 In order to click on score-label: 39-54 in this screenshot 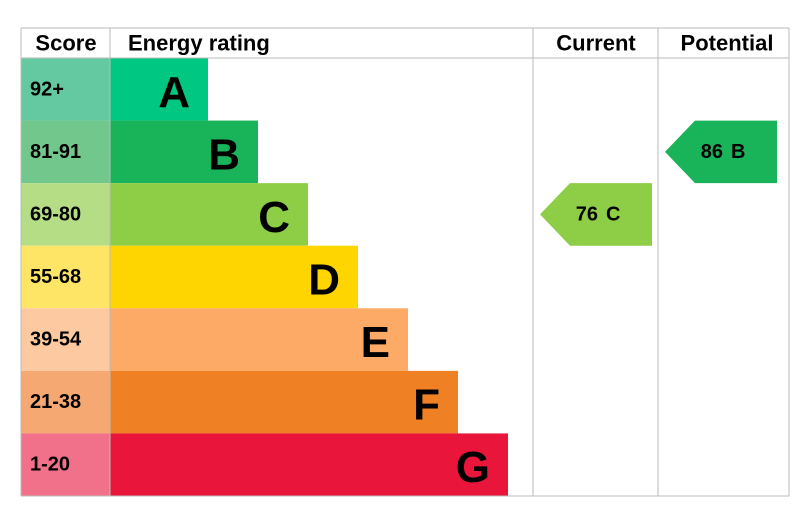, I will do `click(56, 340)`.